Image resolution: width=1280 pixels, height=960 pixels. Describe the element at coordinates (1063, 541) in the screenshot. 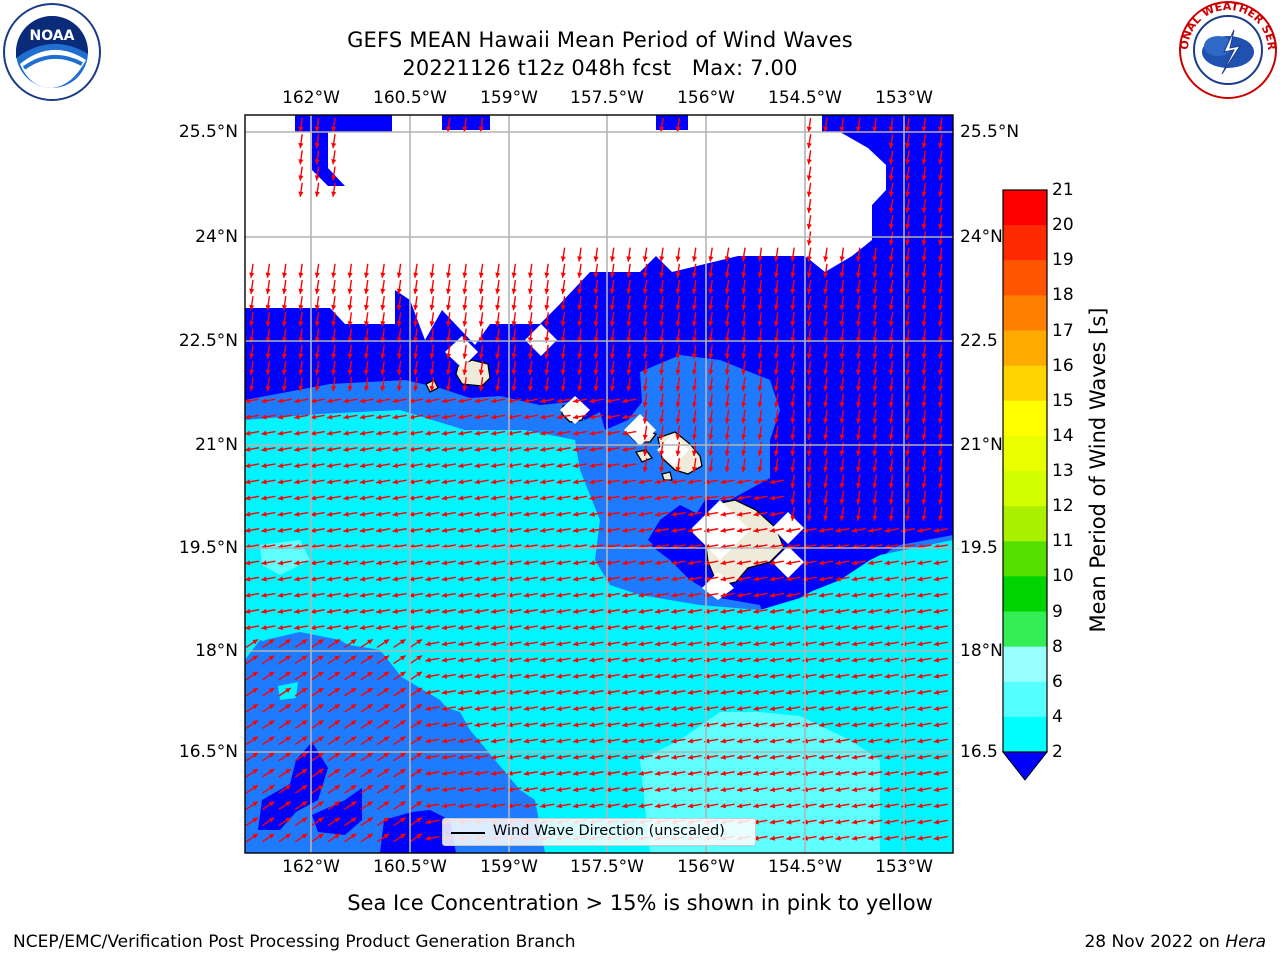

I see `colorbar-tick-label: 11` at that location.